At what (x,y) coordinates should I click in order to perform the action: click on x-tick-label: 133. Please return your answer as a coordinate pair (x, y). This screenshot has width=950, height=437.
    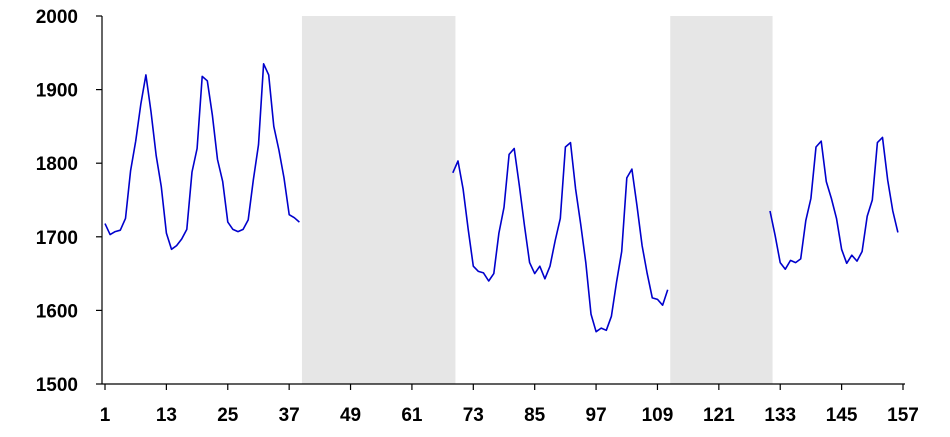
    Looking at the image, I should click on (780, 415).